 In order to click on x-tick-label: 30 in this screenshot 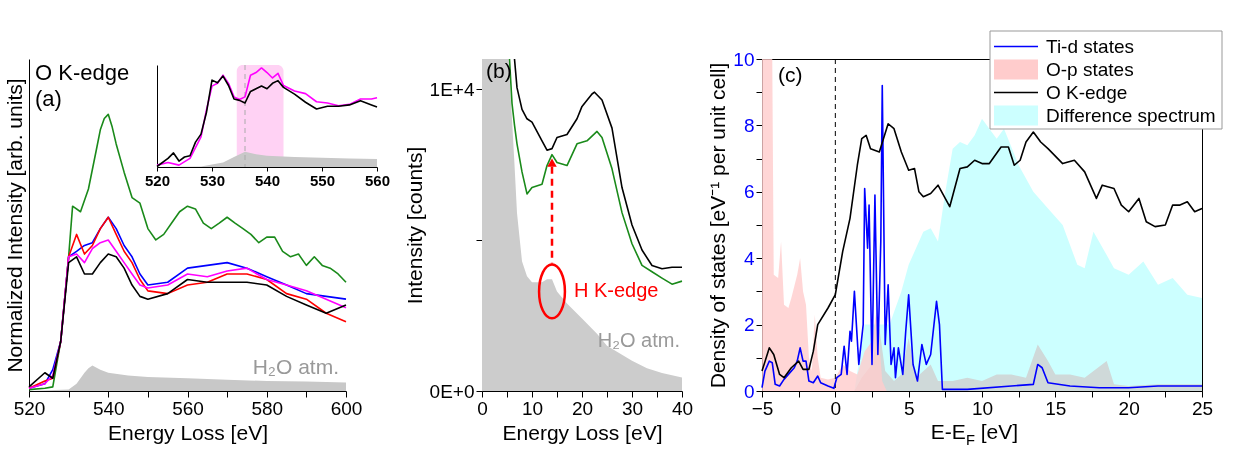, I will do `click(632, 408)`.